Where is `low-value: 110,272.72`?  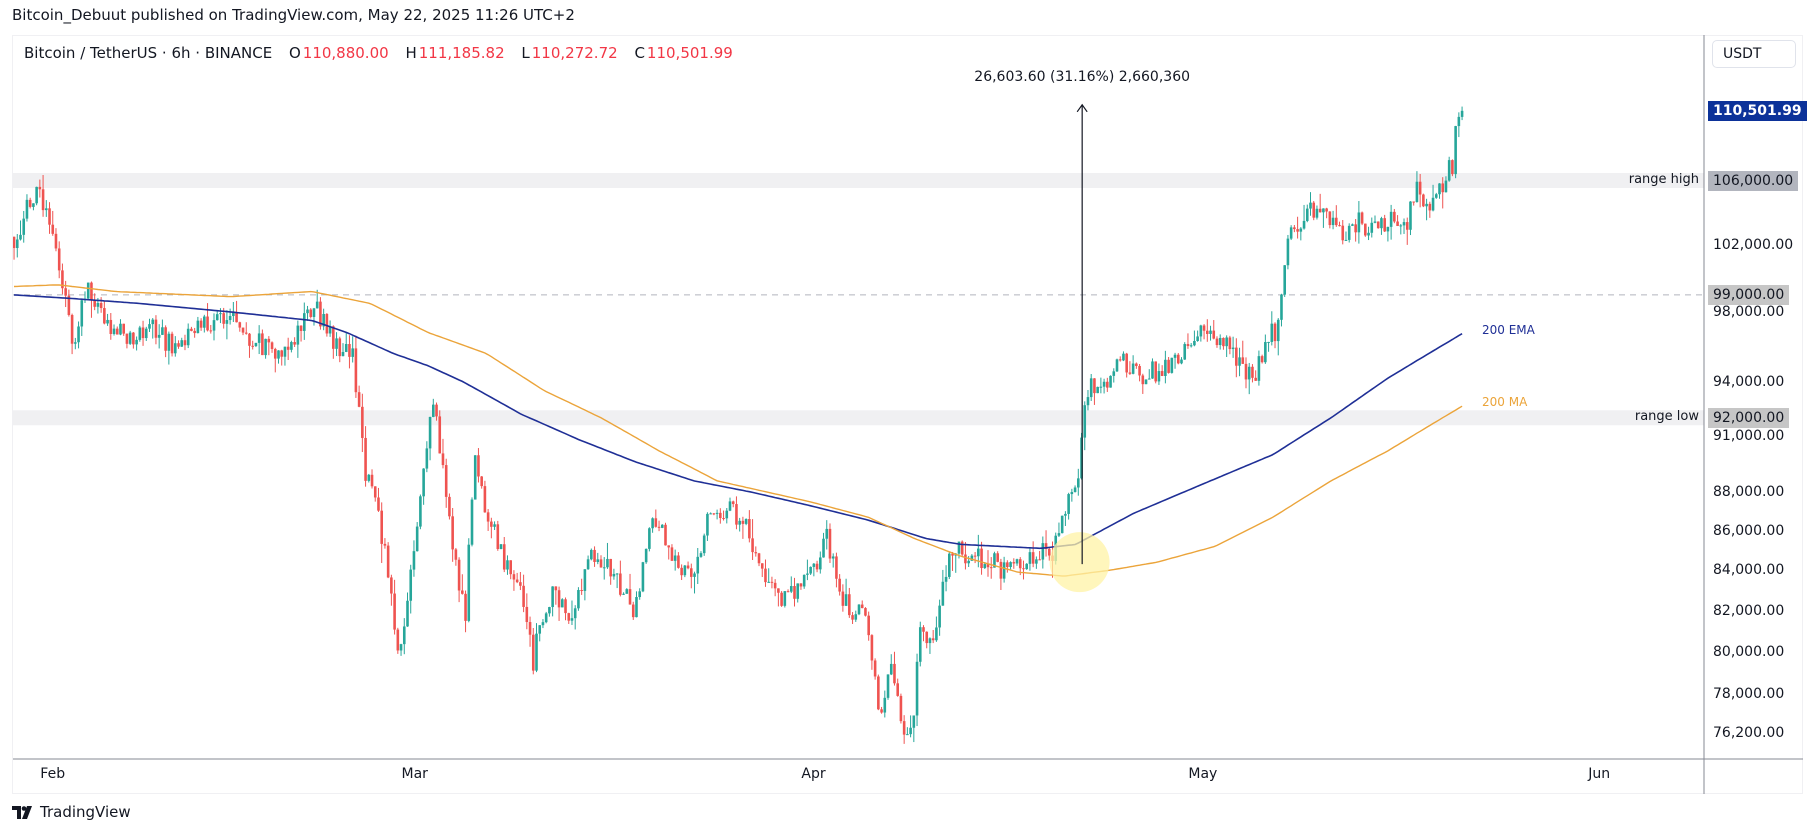 low-value: 110,272.72 is located at coordinates (574, 53).